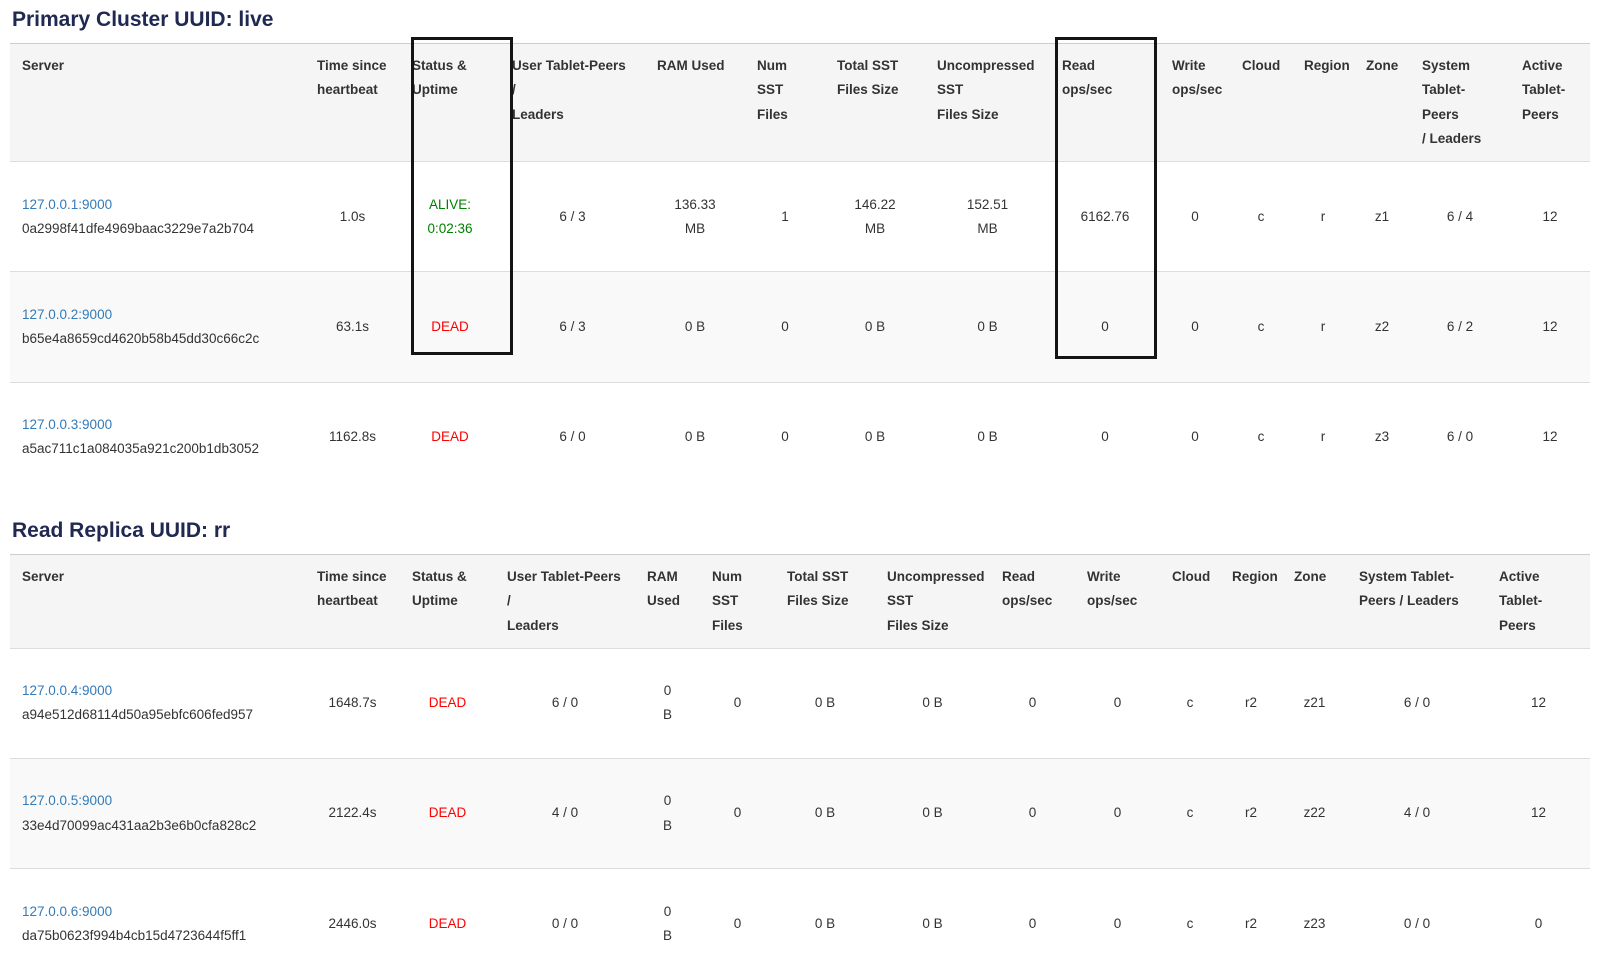 The width and height of the screenshot is (1600, 978). What do you see at coordinates (67, 691) in the screenshot?
I see `server-link: 127.0.0.4:9000` at bounding box center [67, 691].